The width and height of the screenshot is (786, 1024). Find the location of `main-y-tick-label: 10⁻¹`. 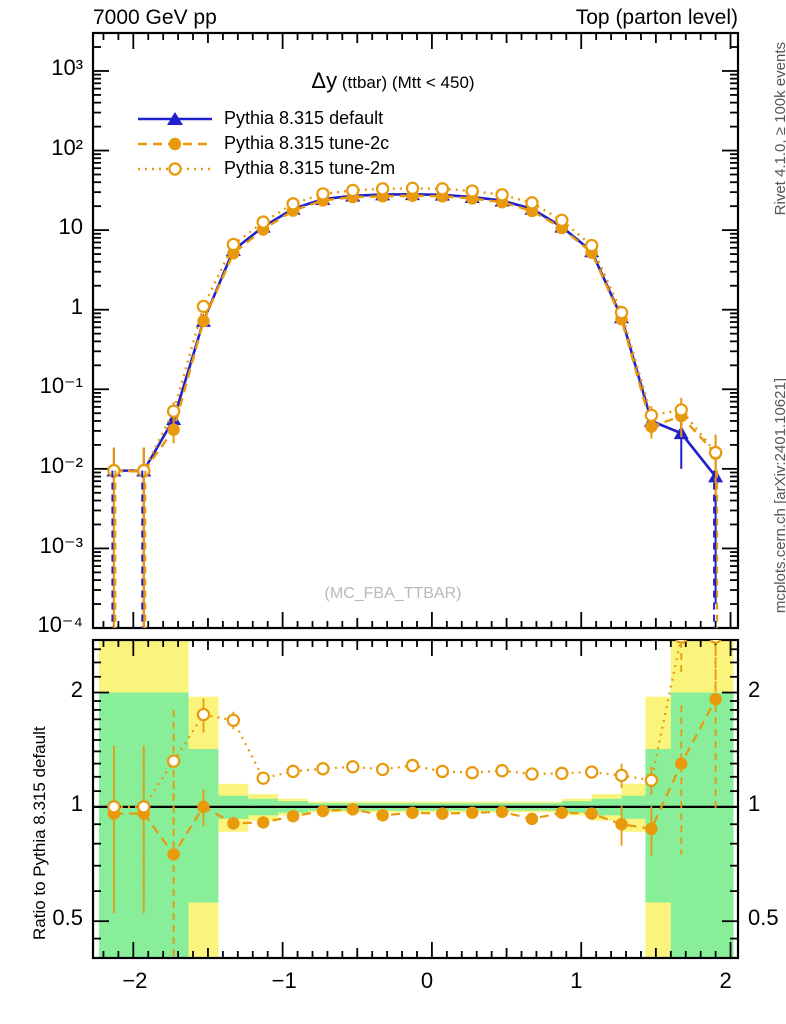

main-y-tick-label: 10⁻¹ is located at coordinates (61, 386).